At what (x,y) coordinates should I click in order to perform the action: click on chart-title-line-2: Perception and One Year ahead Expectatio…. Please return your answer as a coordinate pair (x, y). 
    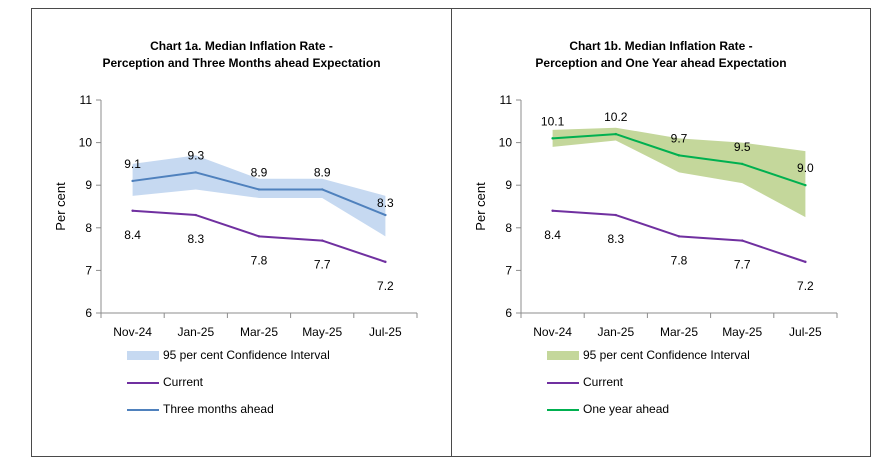
    Looking at the image, I should click on (661, 63).